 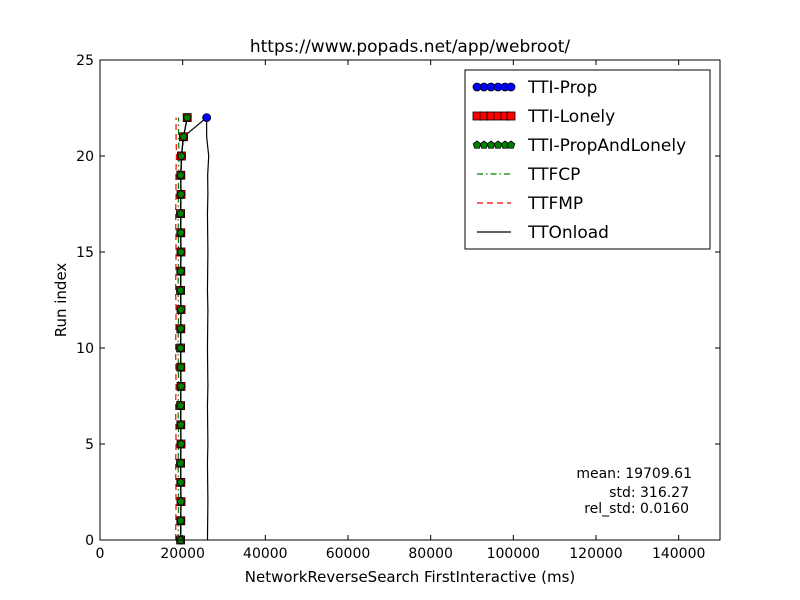 I want to click on legend-label-tti-lonely: TTI-Lonely, so click(x=571, y=117).